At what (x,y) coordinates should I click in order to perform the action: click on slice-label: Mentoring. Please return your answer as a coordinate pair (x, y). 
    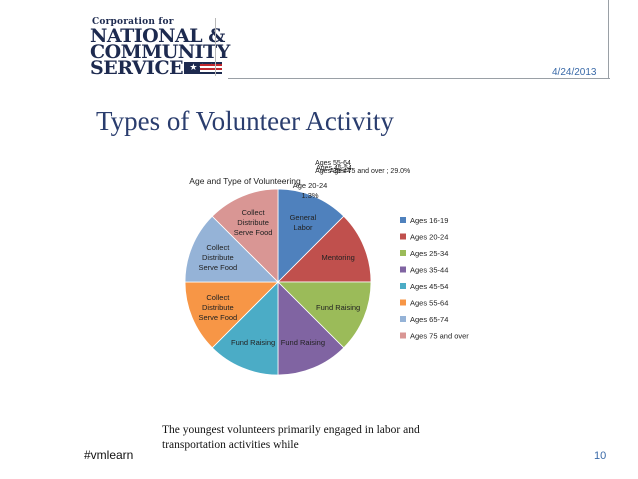
    Looking at the image, I should click on (337, 257).